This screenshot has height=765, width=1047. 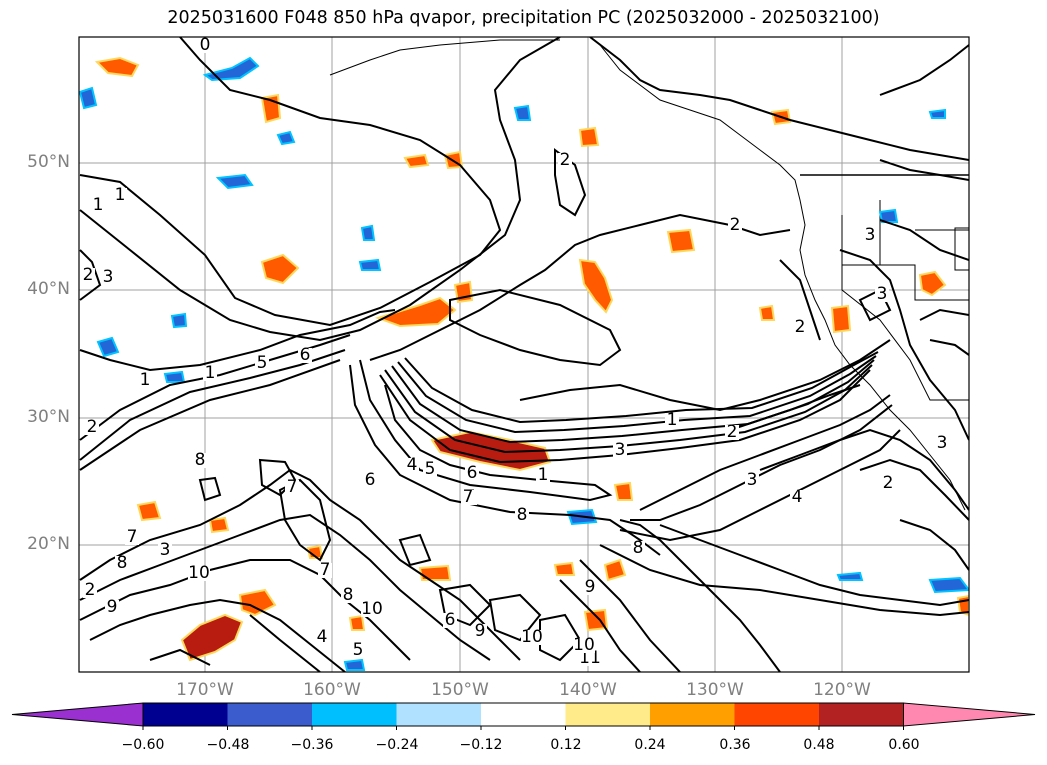 I want to click on lon-label-160w: 160°W, so click(x=332, y=690).